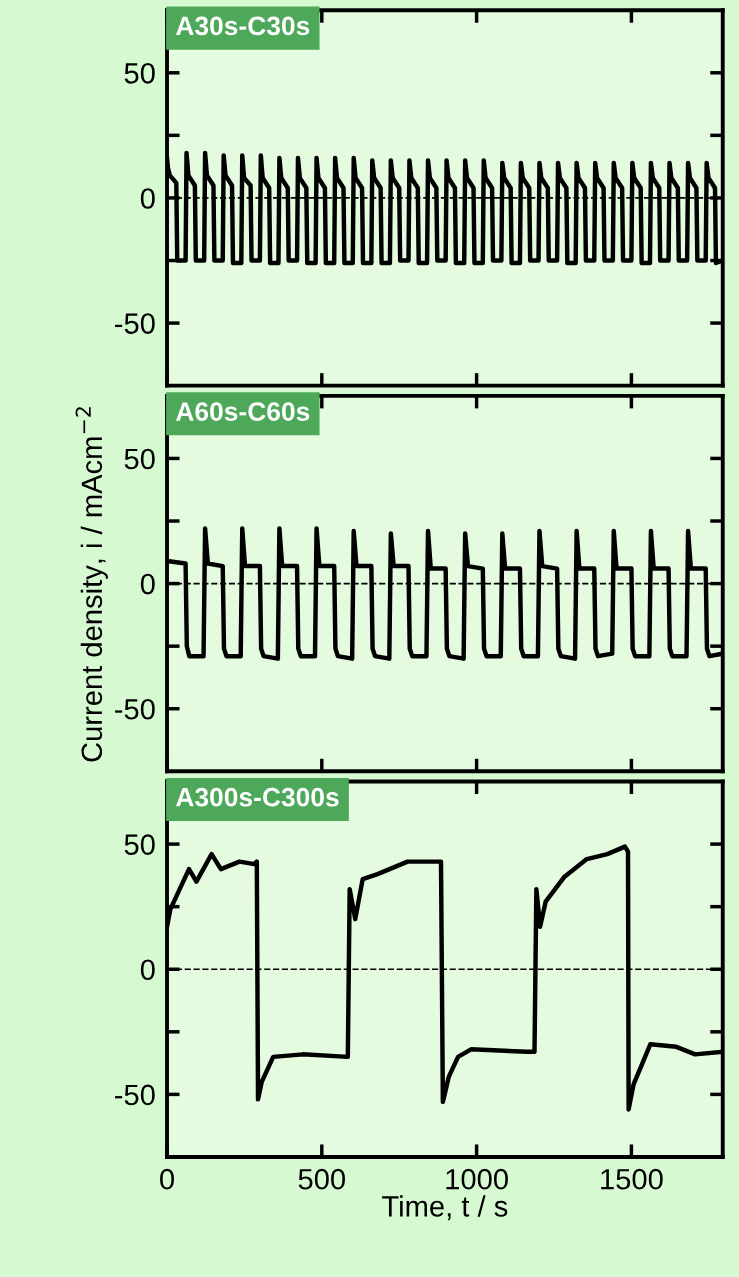 The image size is (739, 1277). Describe the element at coordinates (445, 1208) in the screenshot. I see `x-axis-title: Time, t / s` at that location.